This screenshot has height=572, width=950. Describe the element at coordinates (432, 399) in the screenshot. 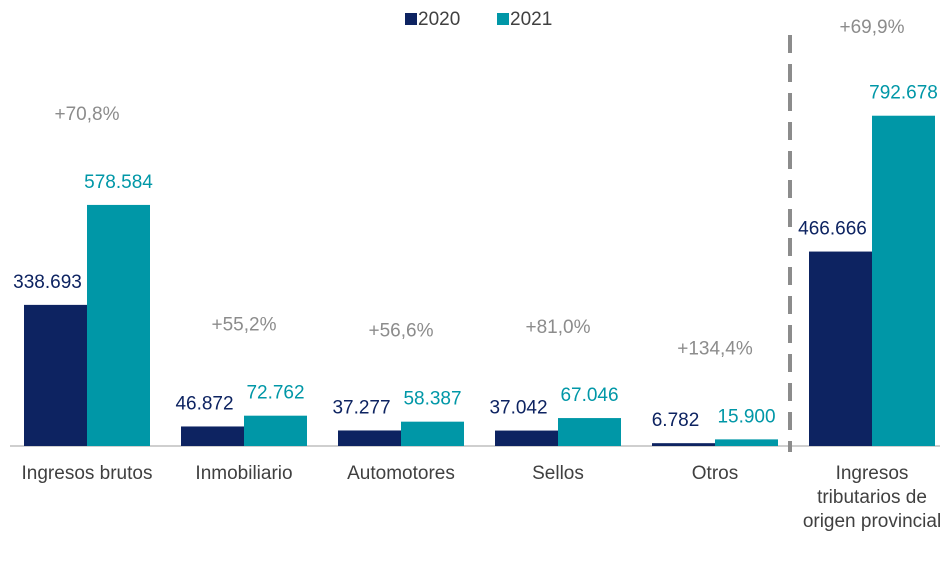

I see `value-label: 58.387` at that location.